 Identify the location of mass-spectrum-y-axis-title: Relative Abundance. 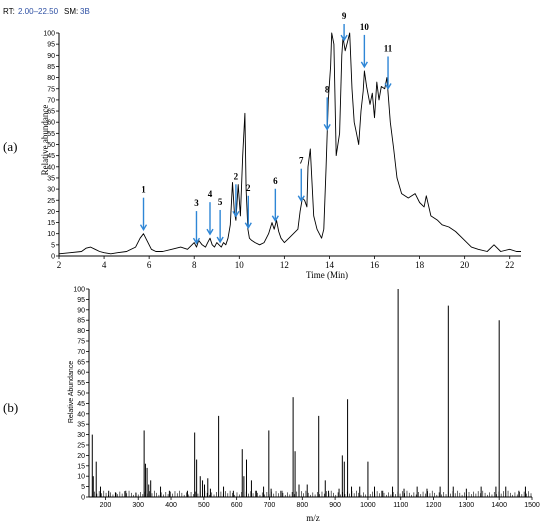
(71, 392).